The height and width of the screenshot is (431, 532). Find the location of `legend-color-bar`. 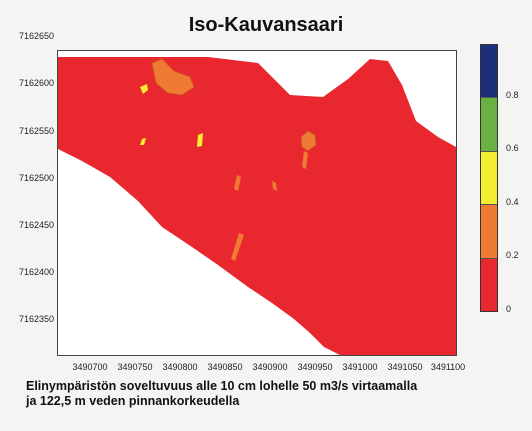

legend-color-bar is located at coordinates (489, 178).